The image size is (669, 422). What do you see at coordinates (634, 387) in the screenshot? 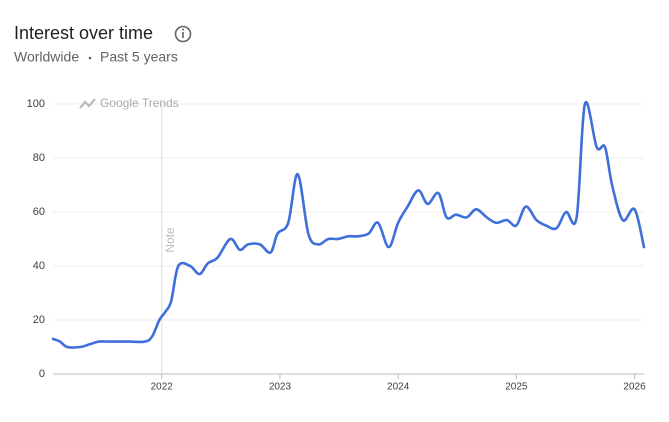
I see `x-tick-label: 2026` at bounding box center [634, 387].